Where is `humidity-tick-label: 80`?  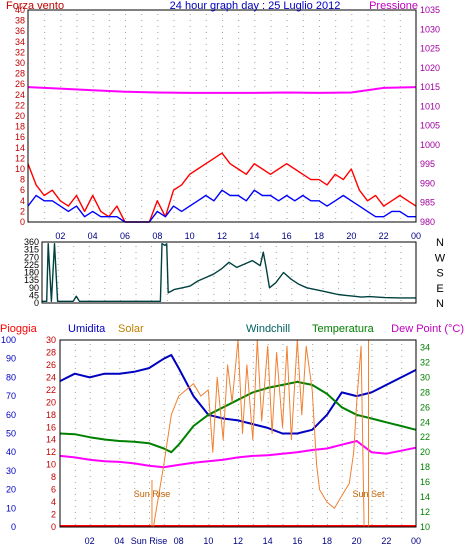
humidity-tick-label: 80 is located at coordinates (11, 377).